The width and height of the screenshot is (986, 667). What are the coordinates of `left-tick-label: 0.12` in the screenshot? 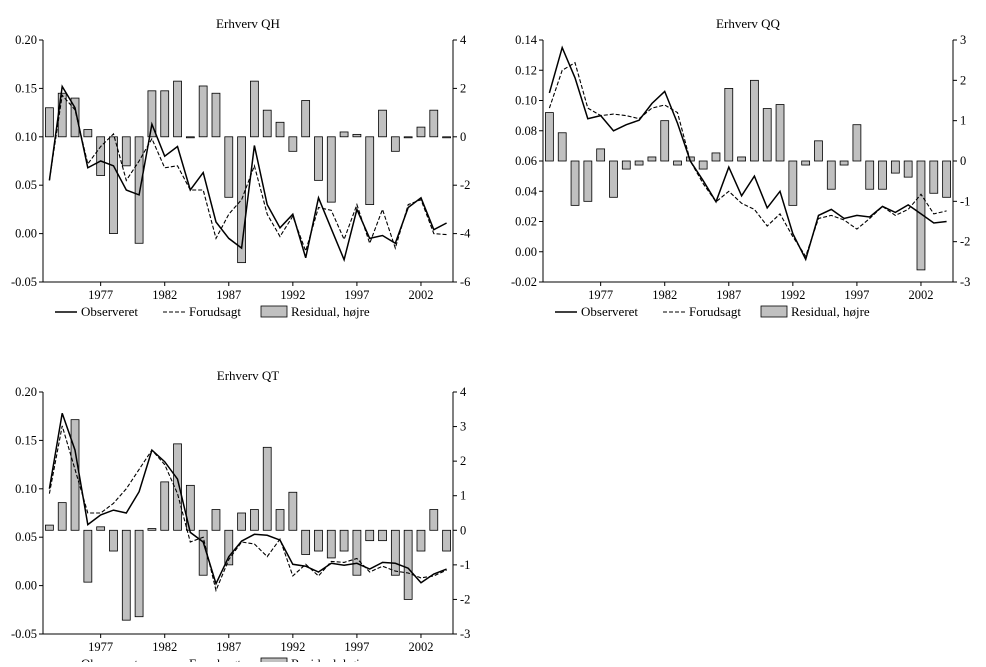 It's located at (526, 70).